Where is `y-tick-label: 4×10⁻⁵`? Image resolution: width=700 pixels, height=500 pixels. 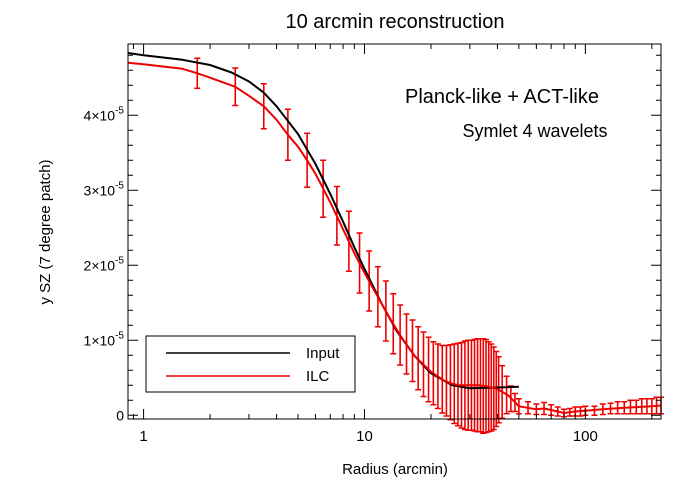 y-tick-label: 4×10⁻⁵ is located at coordinates (104, 114).